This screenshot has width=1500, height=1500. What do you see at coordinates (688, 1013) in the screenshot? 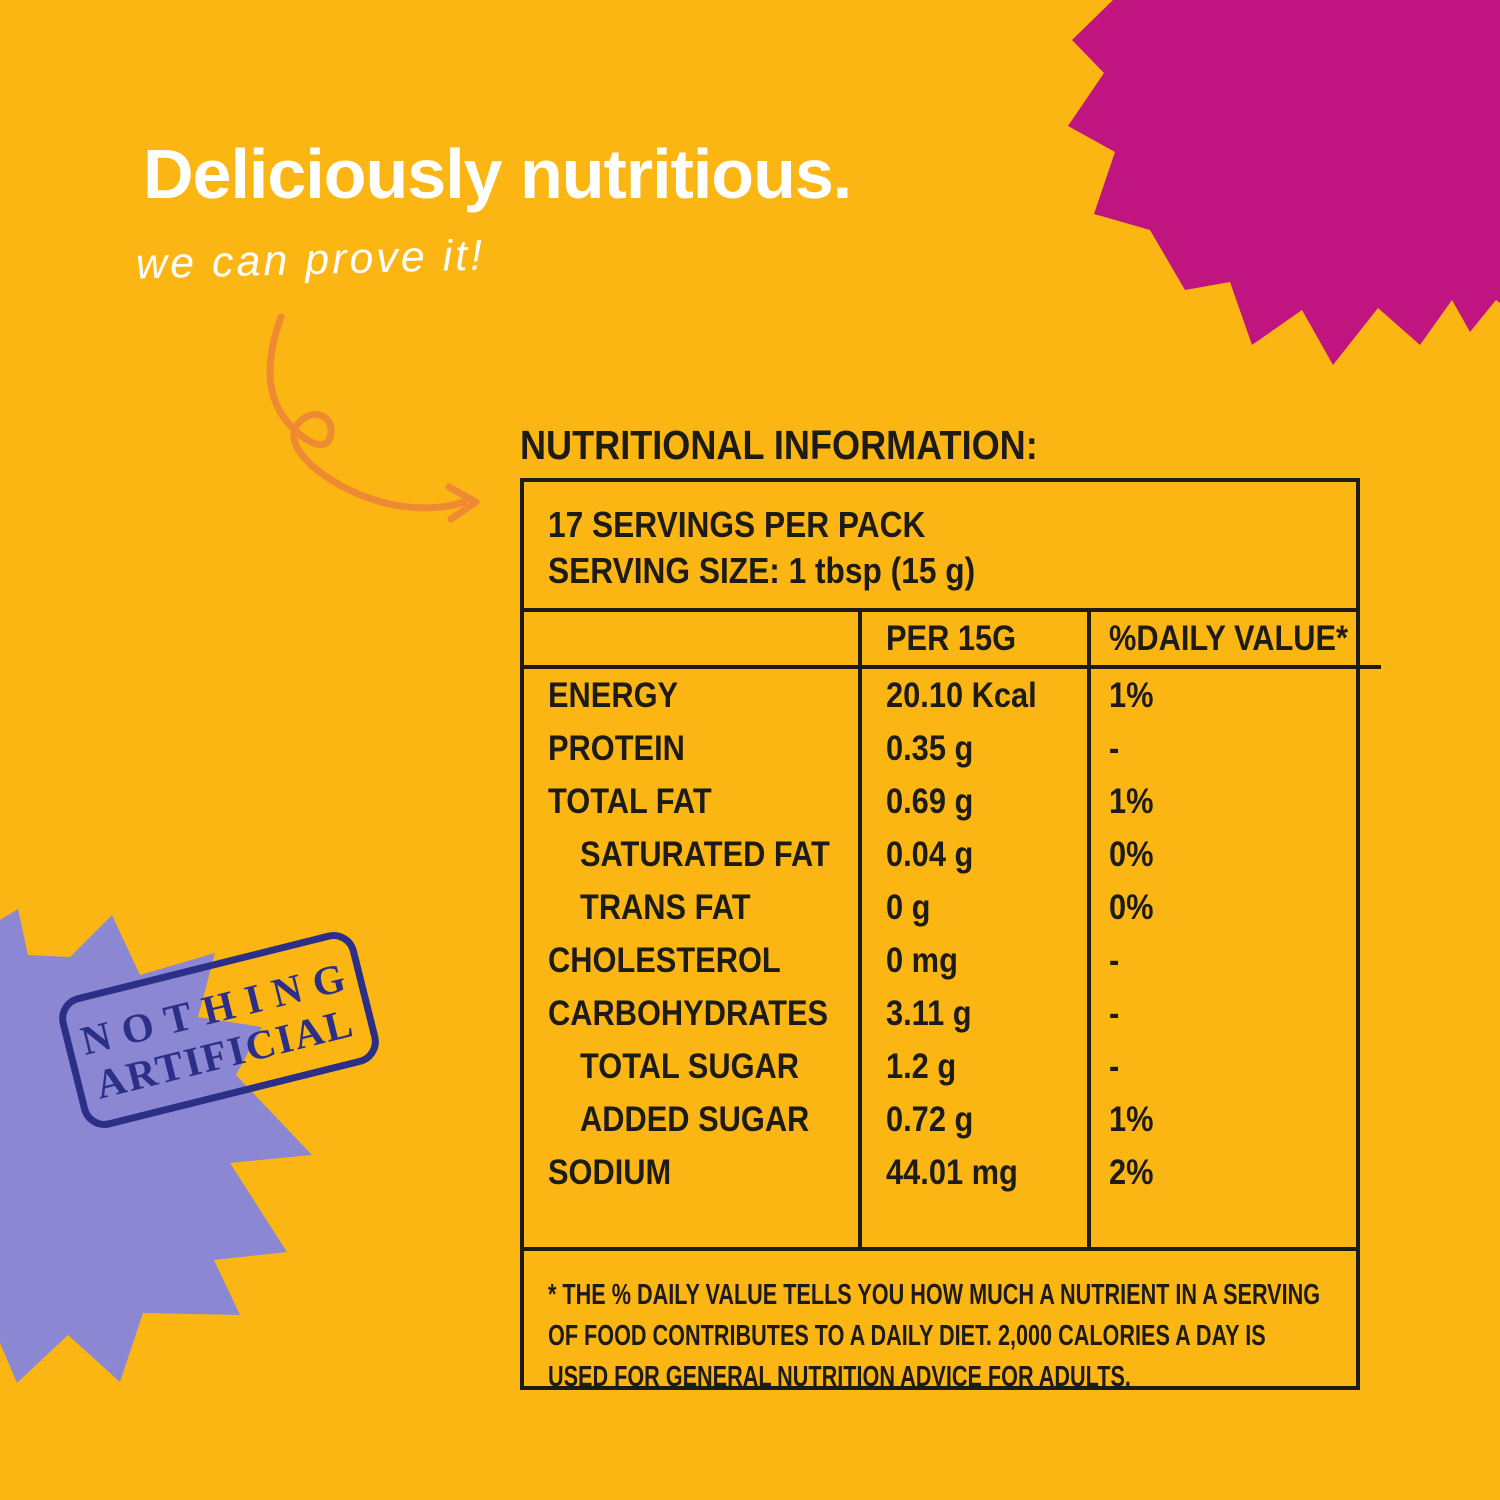
I see `row-label-carbohydrates: CARBOHYDRATES` at bounding box center [688, 1013].